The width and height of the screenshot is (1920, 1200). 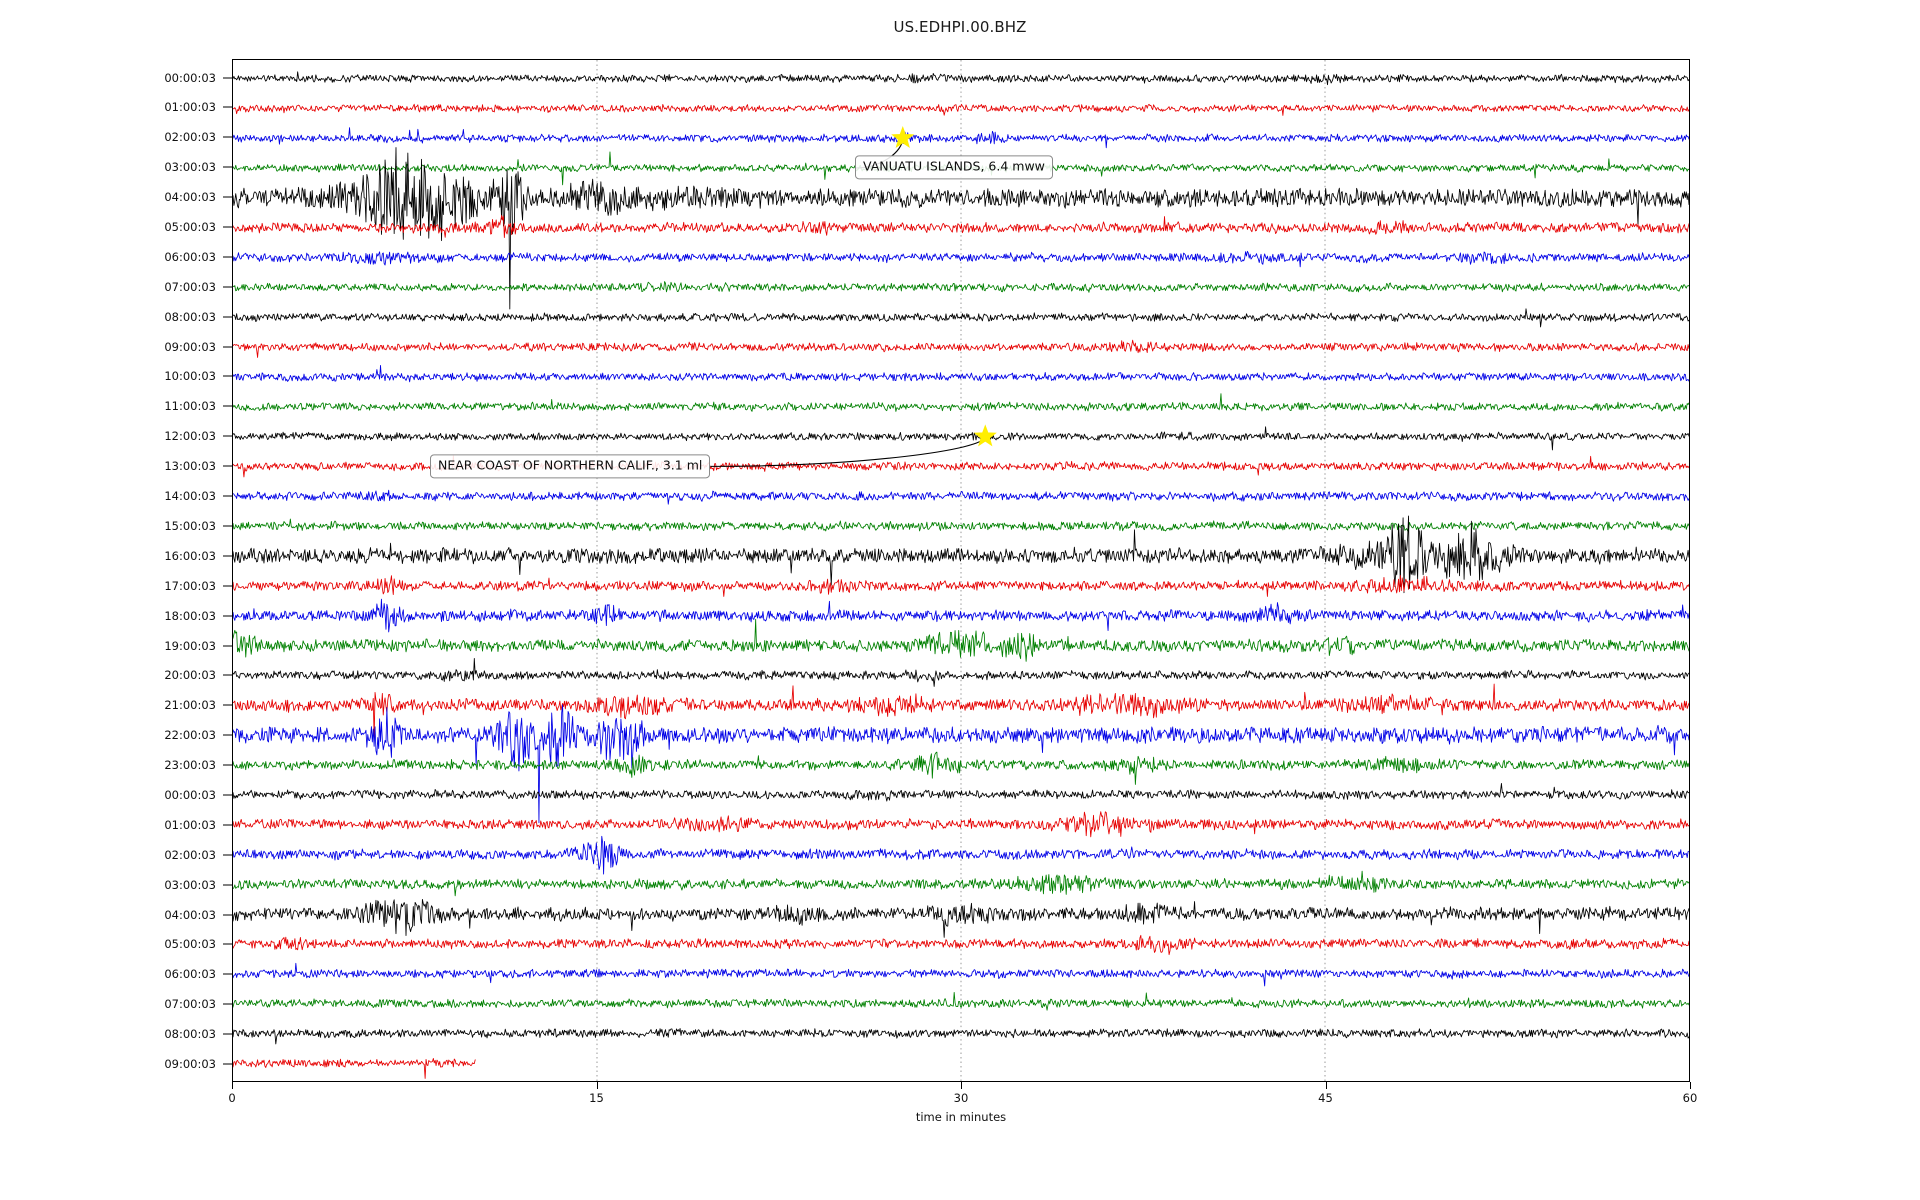 What do you see at coordinates (190, 645) in the screenshot?
I see `y-axis-tick-label: 19:00:03` at bounding box center [190, 645].